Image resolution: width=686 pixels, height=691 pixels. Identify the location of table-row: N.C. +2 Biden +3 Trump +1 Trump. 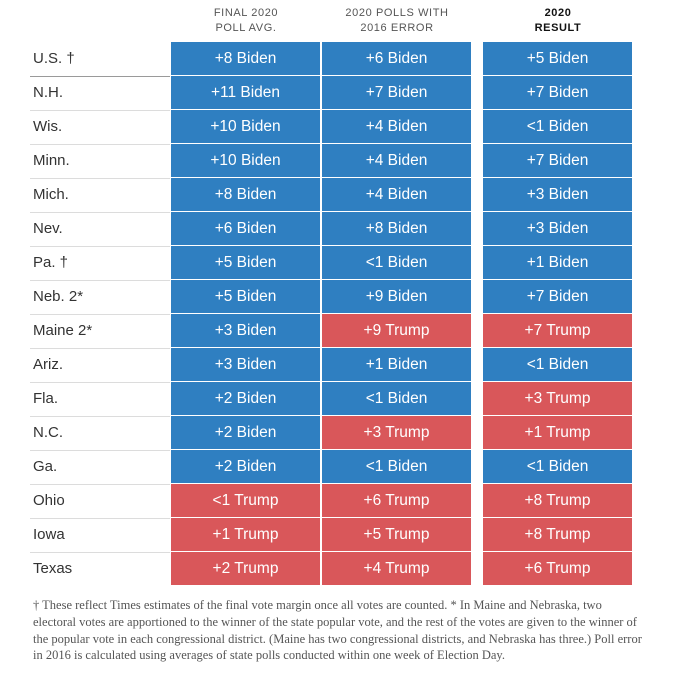
(343, 433).